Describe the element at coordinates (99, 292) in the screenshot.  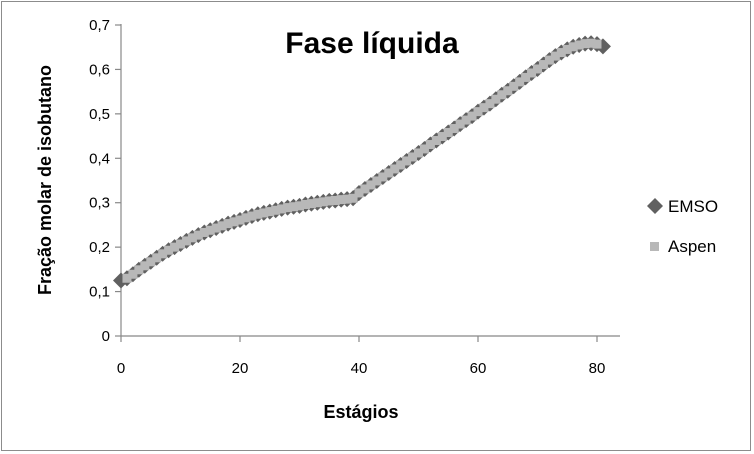
I see `y-tick-label: 0,1` at that location.